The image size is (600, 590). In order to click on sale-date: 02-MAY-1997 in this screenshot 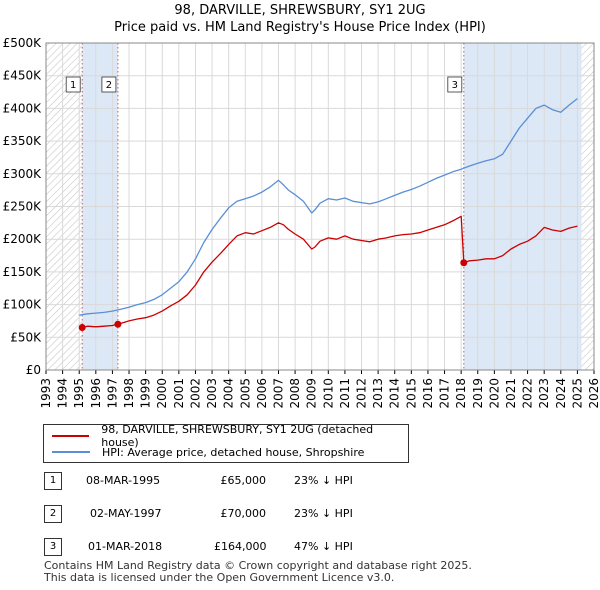, I will do `click(126, 513)`.